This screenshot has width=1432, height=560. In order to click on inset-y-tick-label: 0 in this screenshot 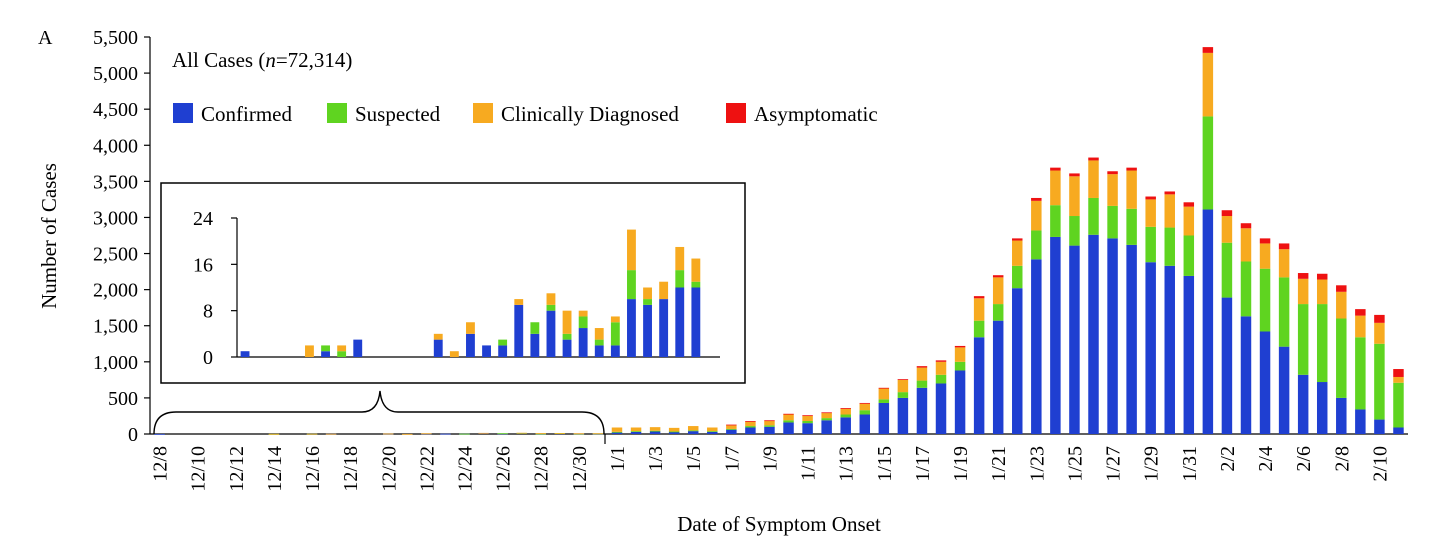, I will do `click(208, 358)`.